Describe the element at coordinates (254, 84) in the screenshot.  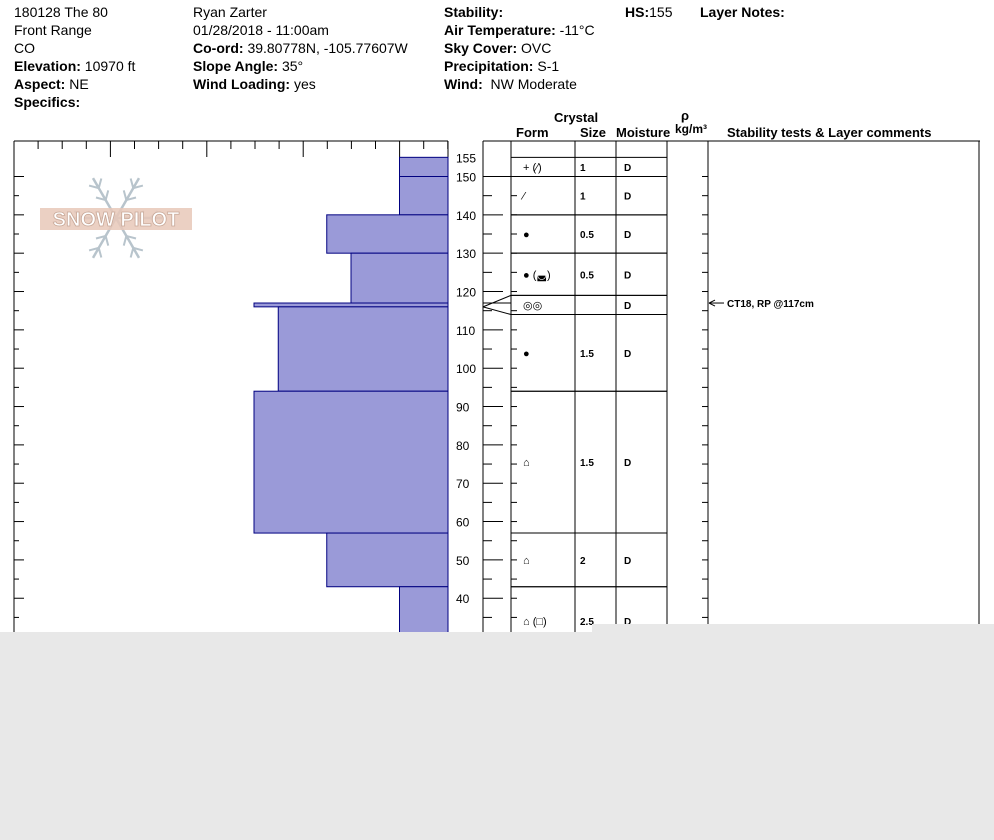
I see `header-wind-loading: Wind Loading: yes` at that location.